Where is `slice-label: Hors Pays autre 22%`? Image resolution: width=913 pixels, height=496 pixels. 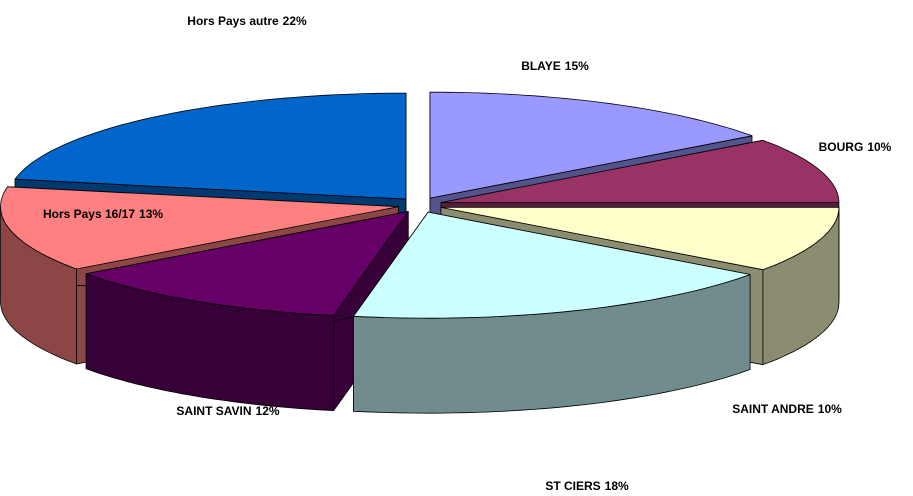
slice-label: Hors Pays autre 22% is located at coordinates (247, 21).